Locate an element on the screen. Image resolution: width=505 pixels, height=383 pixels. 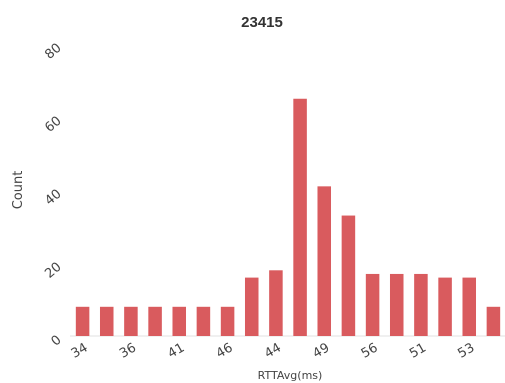
x-tick-label: 44 is located at coordinates (273, 350).